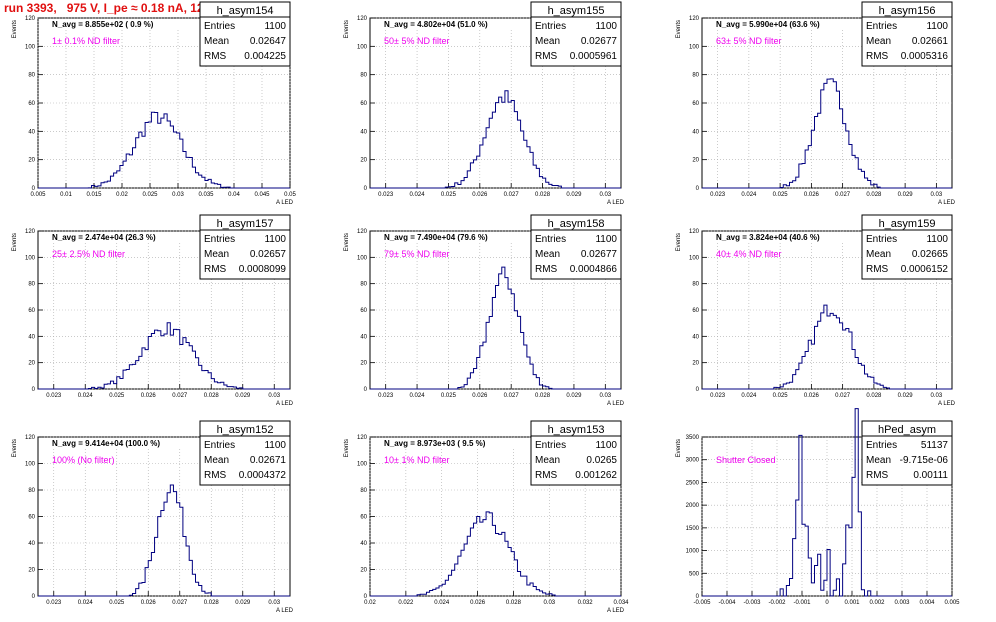 This screenshot has width=996, height=622. What do you see at coordinates (234, 195) in the screenshot?
I see `x-tick-label: 0.04` at bounding box center [234, 195].